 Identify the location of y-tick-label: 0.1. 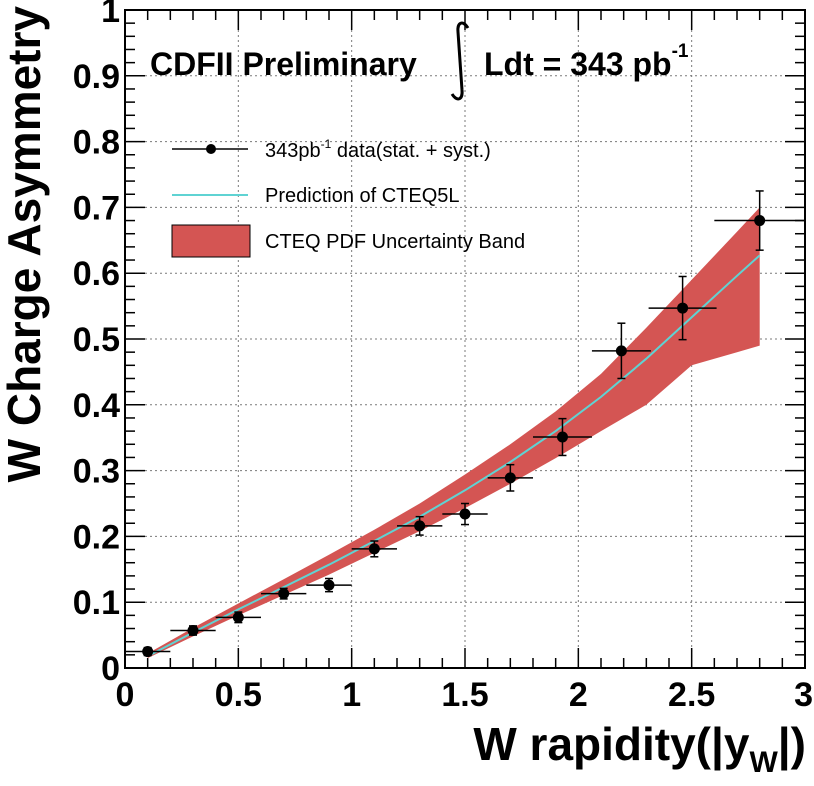
(96, 603).